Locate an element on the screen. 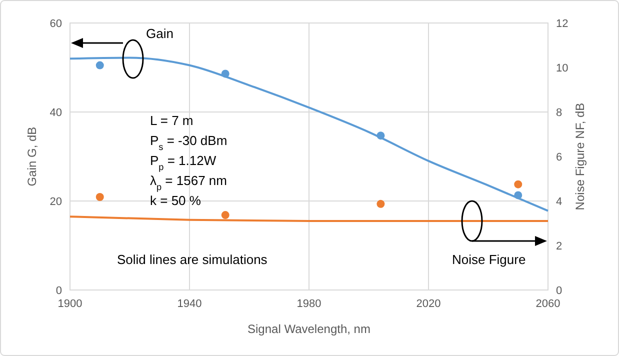 This screenshot has height=356, width=619. annotation: Gain is located at coordinates (160, 33).